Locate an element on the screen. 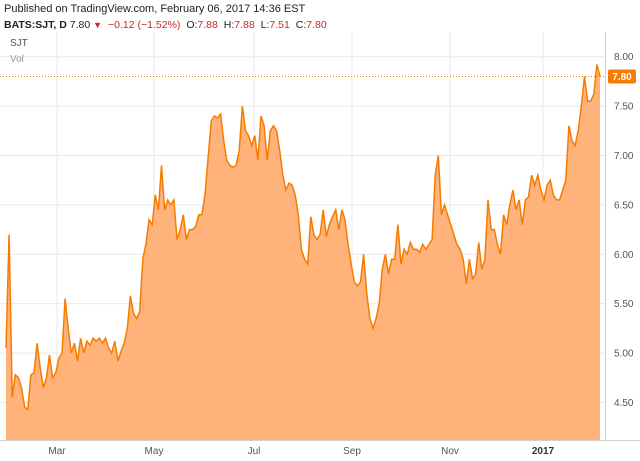 The height and width of the screenshot is (461, 640). last-value-label: 7.80 is located at coordinates (622, 77).